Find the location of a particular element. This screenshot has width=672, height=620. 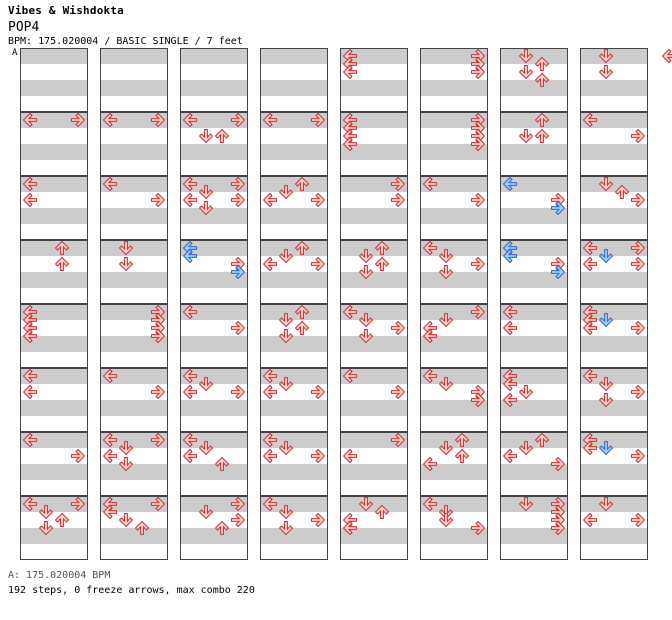

footer-bpm-line: A: 175.020004 BPM is located at coordinates (59, 575).